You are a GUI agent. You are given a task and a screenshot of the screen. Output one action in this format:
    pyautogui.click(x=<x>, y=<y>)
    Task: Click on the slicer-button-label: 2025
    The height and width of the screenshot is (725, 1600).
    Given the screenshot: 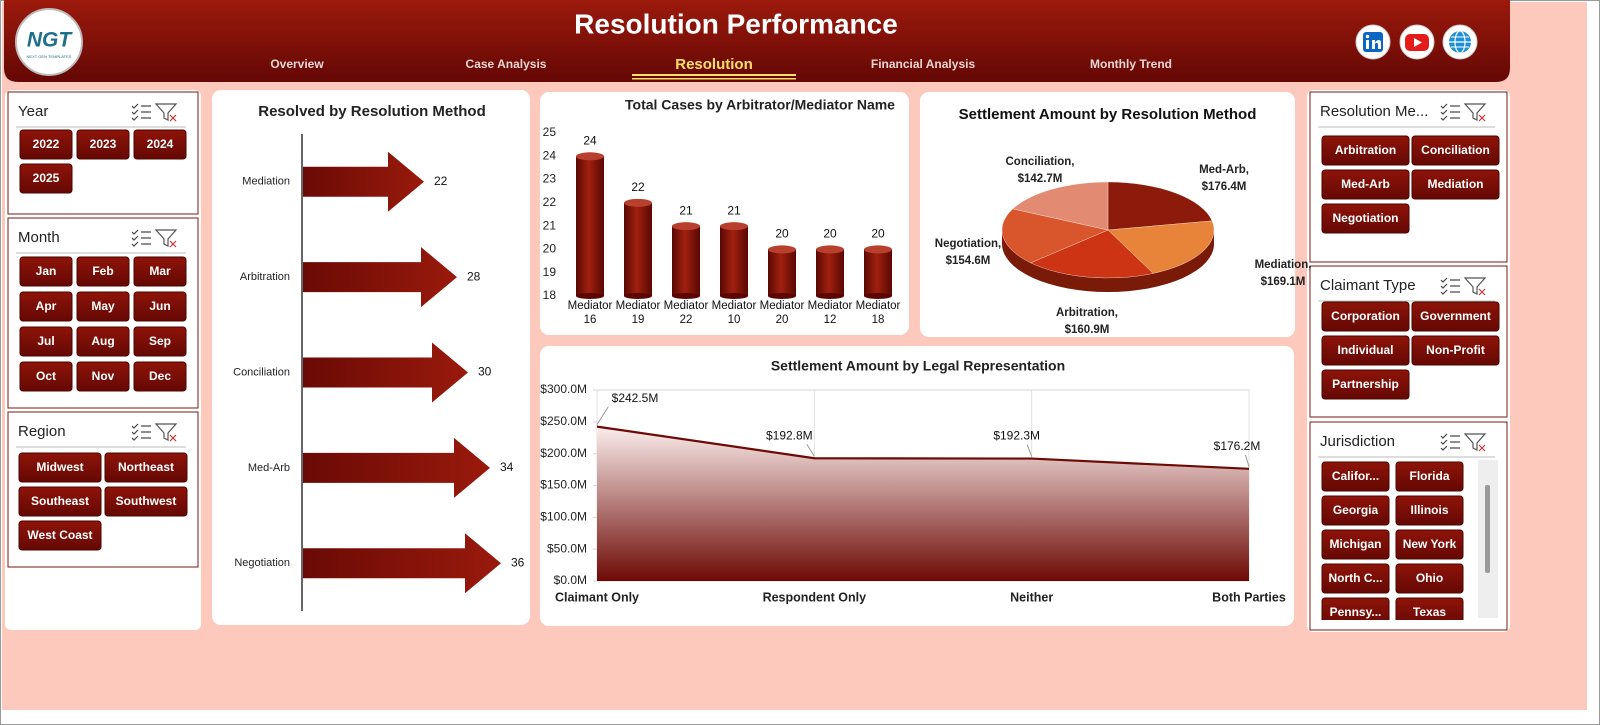 What is the action you would take?
    pyautogui.click(x=46, y=178)
    